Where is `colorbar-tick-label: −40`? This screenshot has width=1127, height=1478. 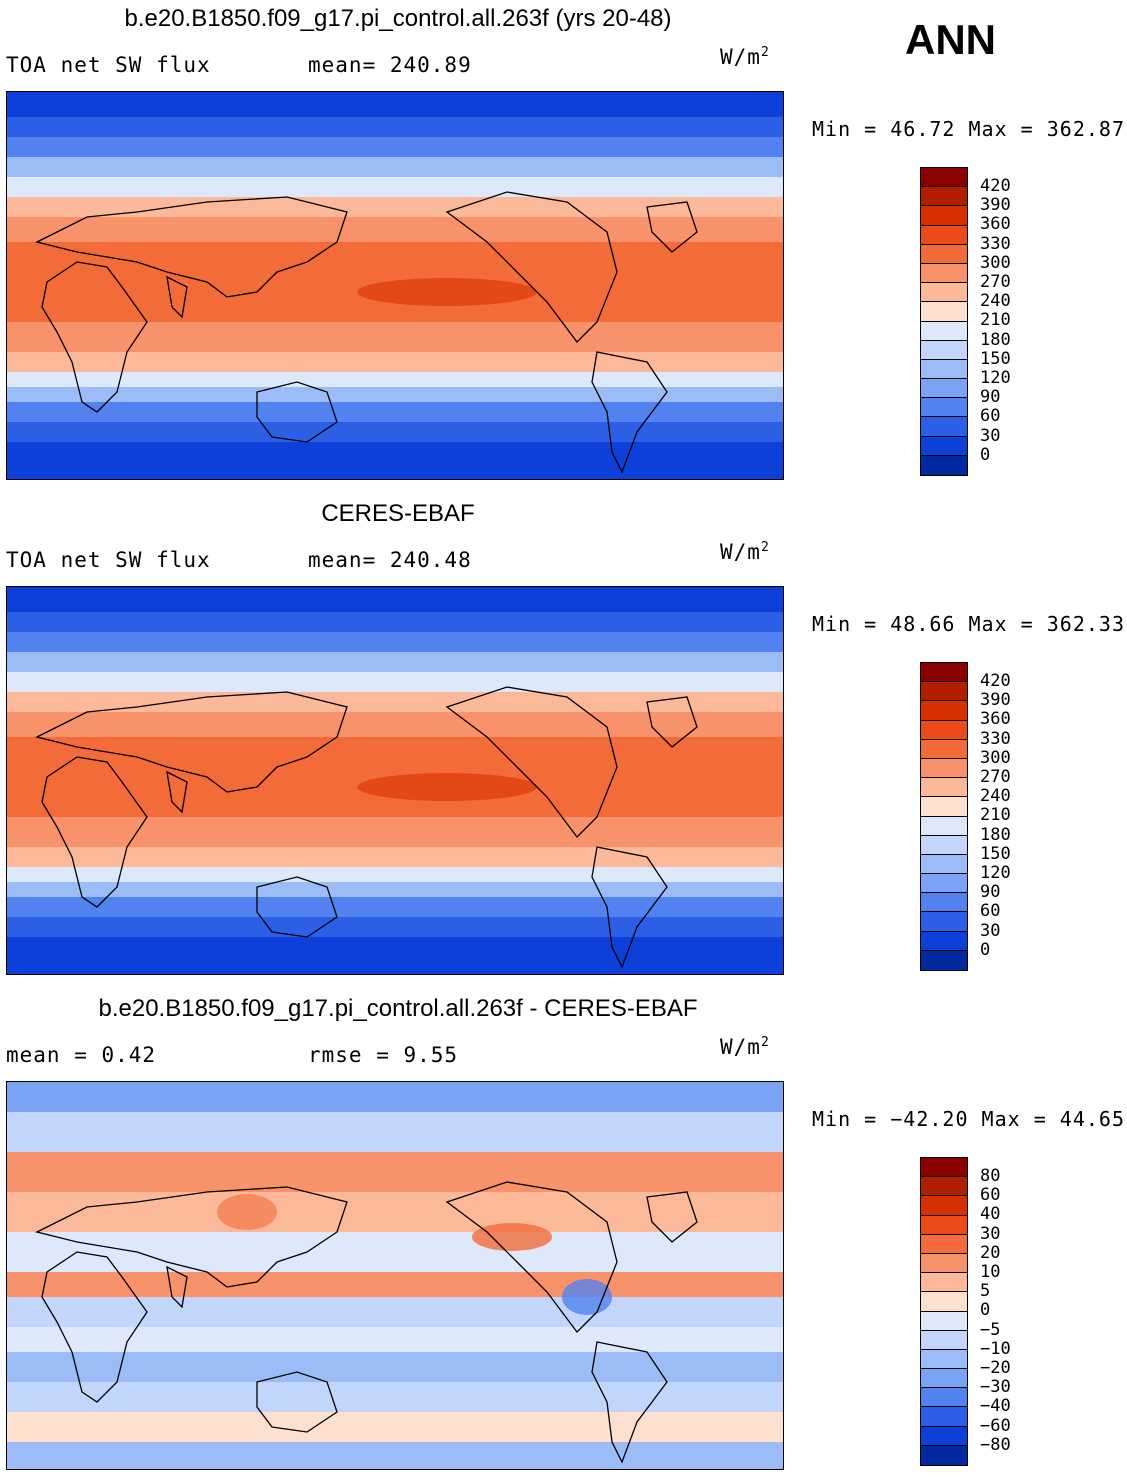
colorbar-tick-label: −40 is located at coordinates (995, 1406).